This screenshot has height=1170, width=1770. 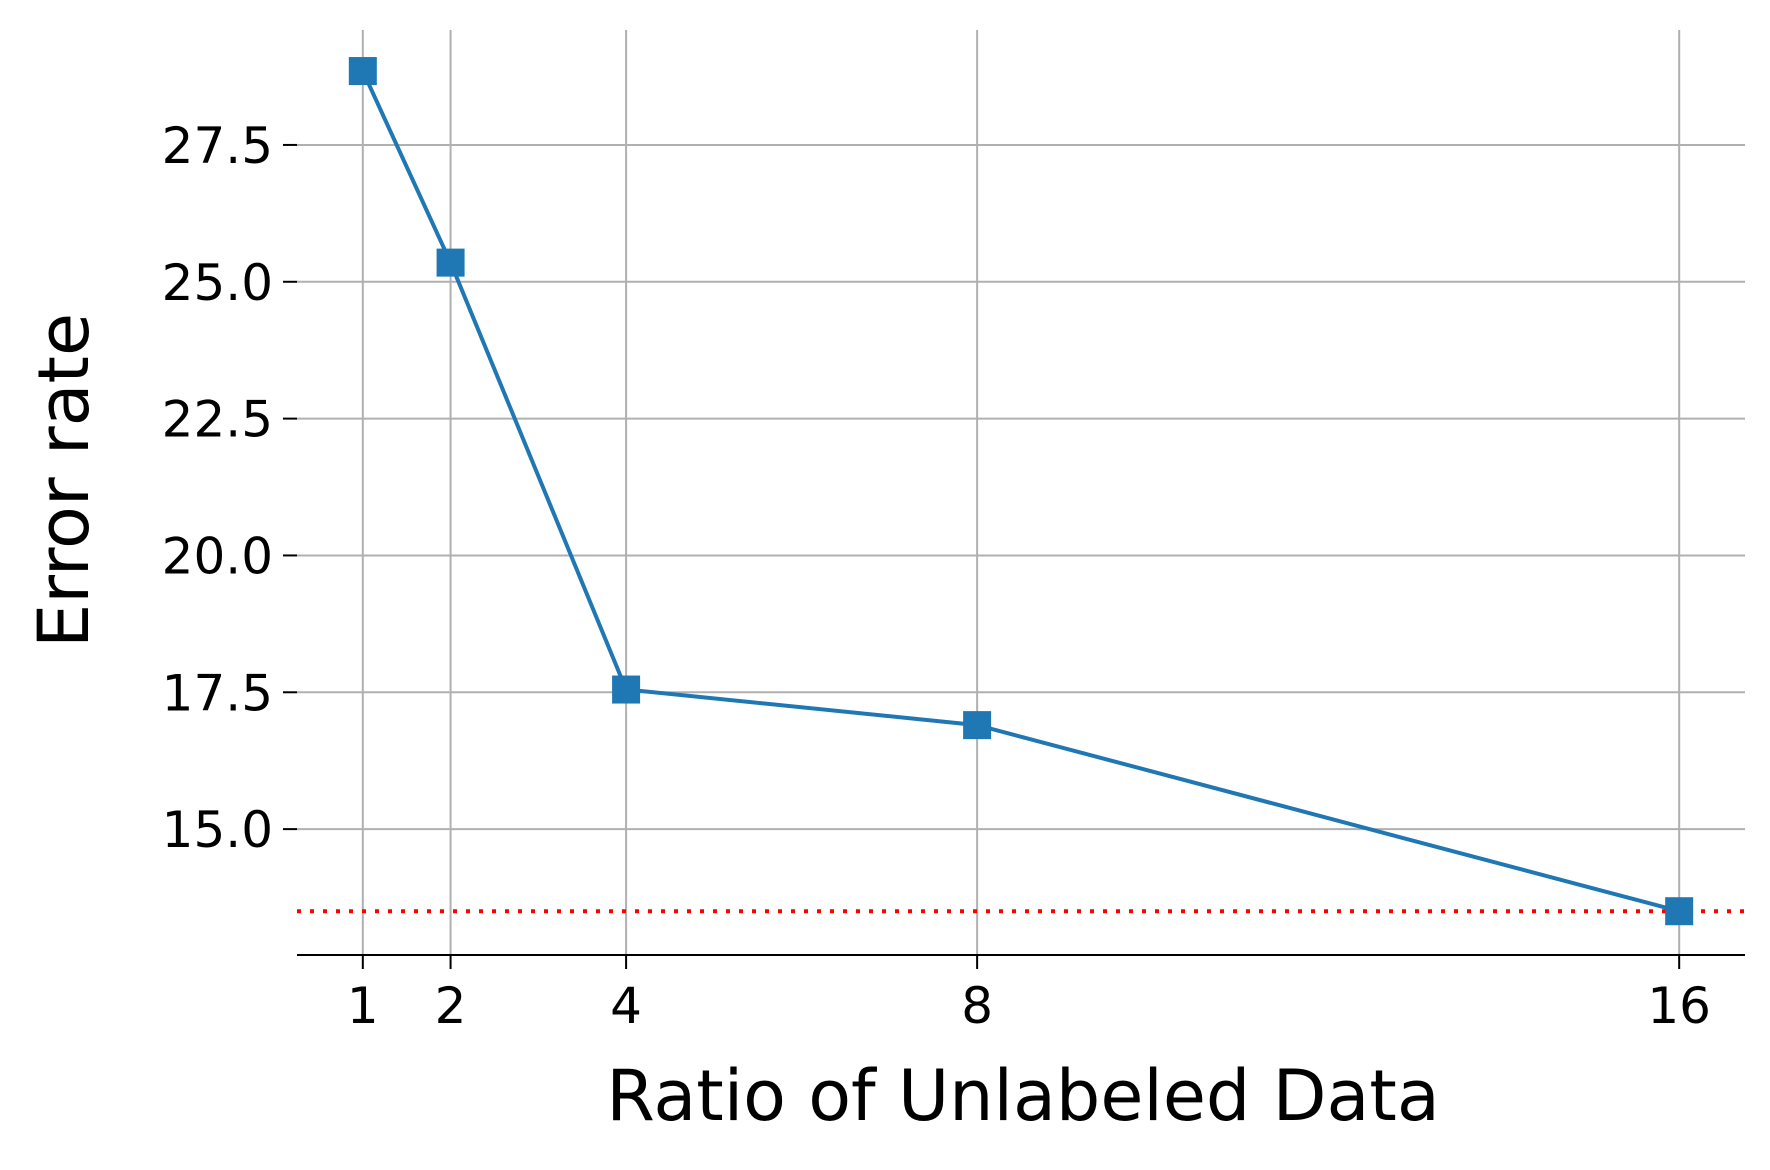 I want to click on x-tick-label: 1, so click(x=363, y=1006).